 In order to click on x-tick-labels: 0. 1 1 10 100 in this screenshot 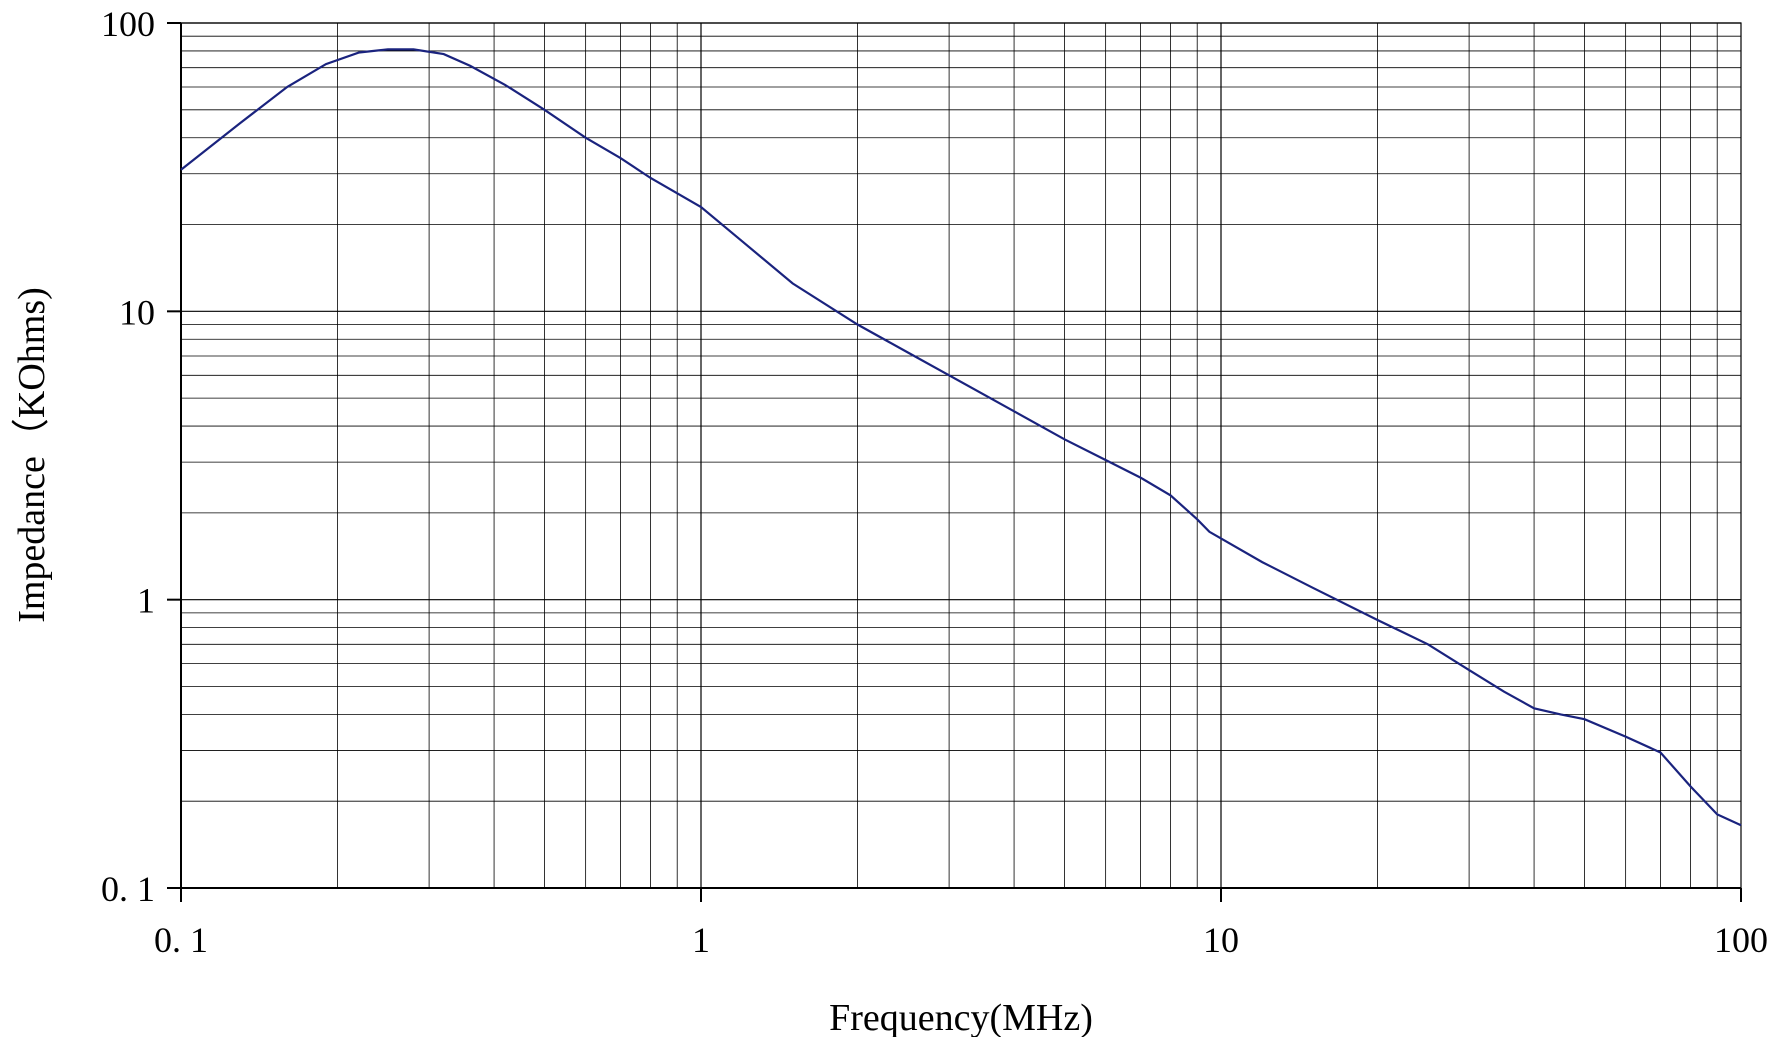, I will do `click(961, 940)`.